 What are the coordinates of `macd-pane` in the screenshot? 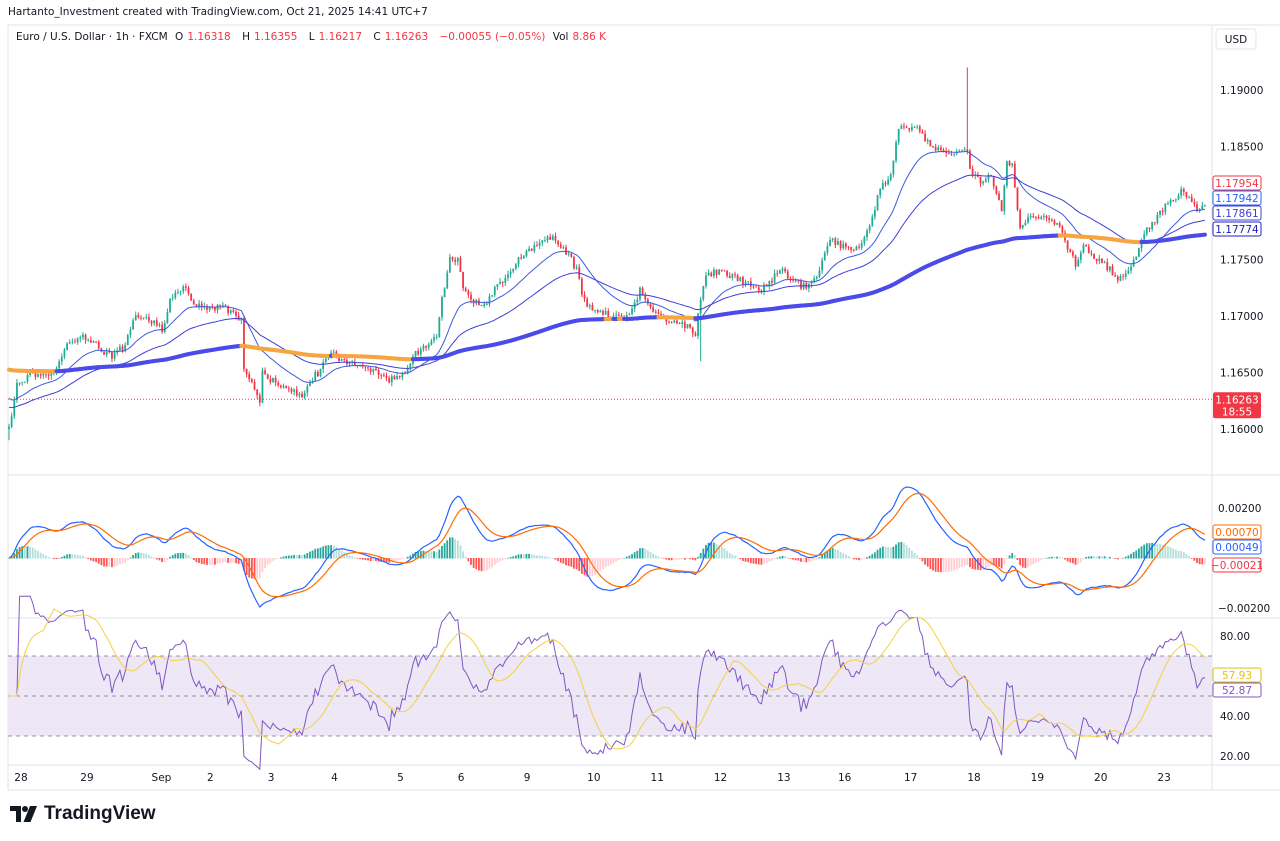 It's located at (607, 547).